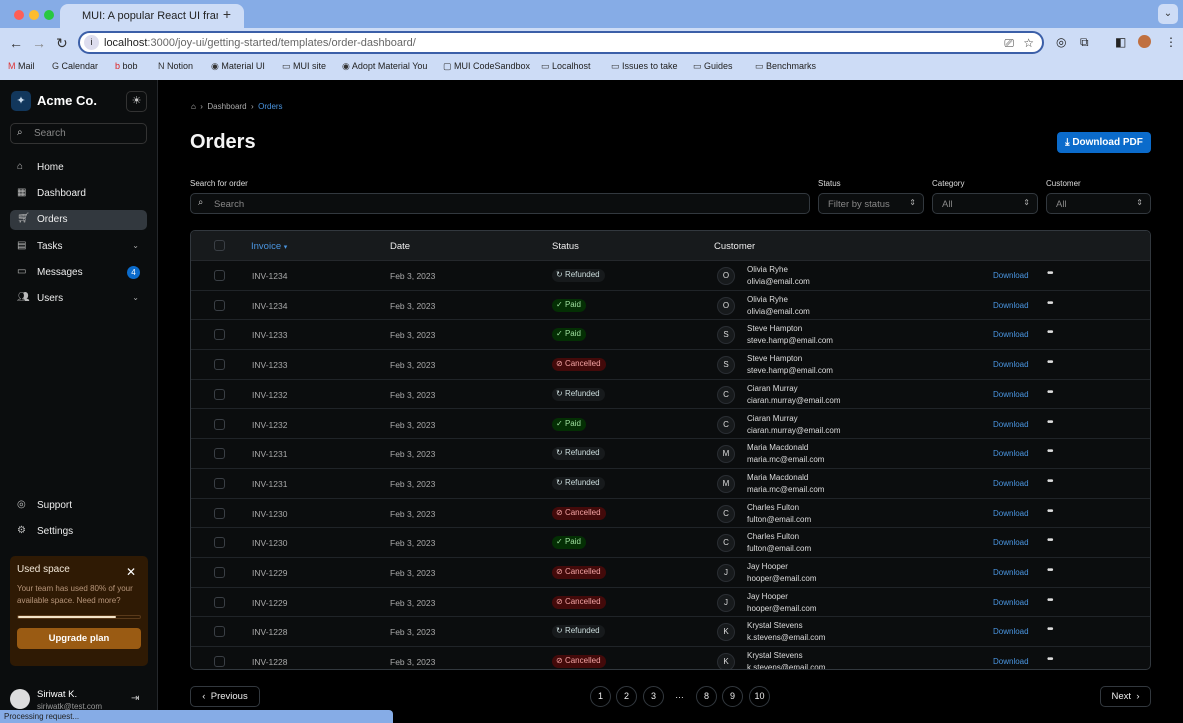  What do you see at coordinates (19, 15) in the screenshot?
I see `close-window-button` at bounding box center [19, 15].